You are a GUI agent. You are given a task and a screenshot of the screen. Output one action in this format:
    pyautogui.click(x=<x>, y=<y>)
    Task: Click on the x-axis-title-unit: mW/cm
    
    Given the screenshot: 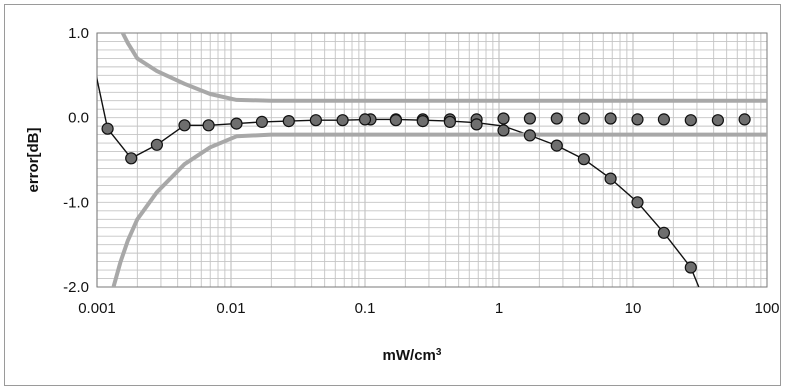 What is the action you would take?
    pyautogui.click(x=409, y=355)
    